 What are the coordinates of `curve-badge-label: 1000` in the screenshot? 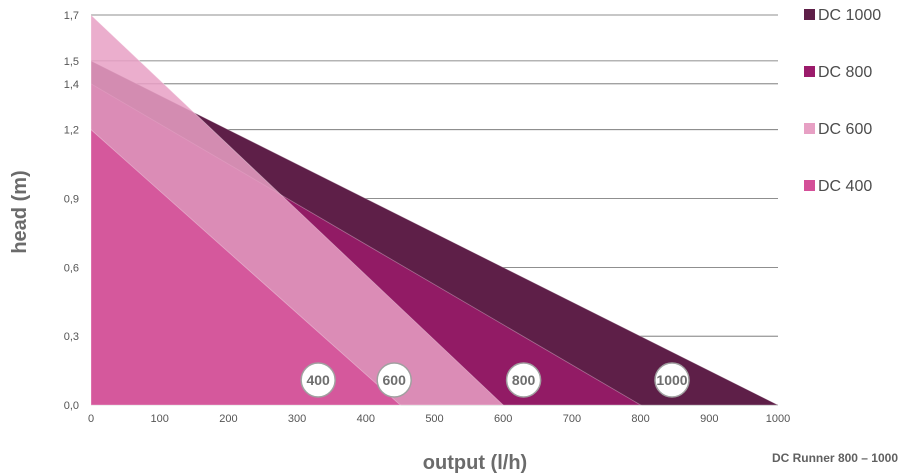 It's located at (671, 380).